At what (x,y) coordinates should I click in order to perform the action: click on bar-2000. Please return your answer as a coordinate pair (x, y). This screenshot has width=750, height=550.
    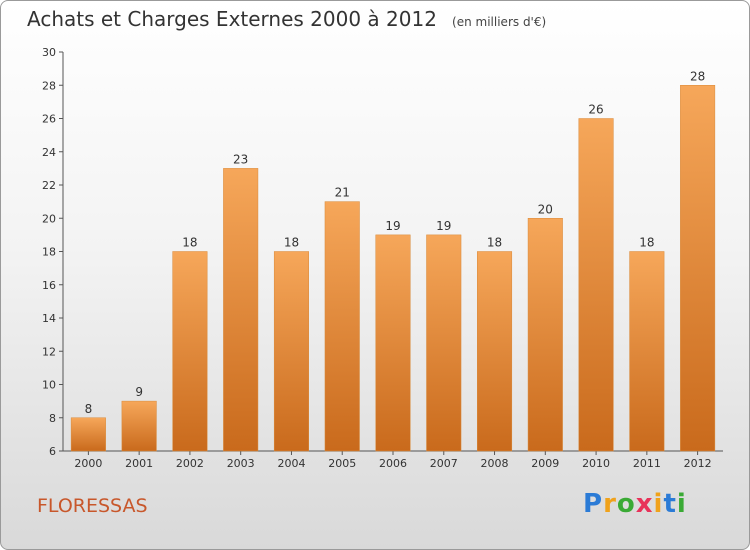
    Looking at the image, I should click on (88, 434).